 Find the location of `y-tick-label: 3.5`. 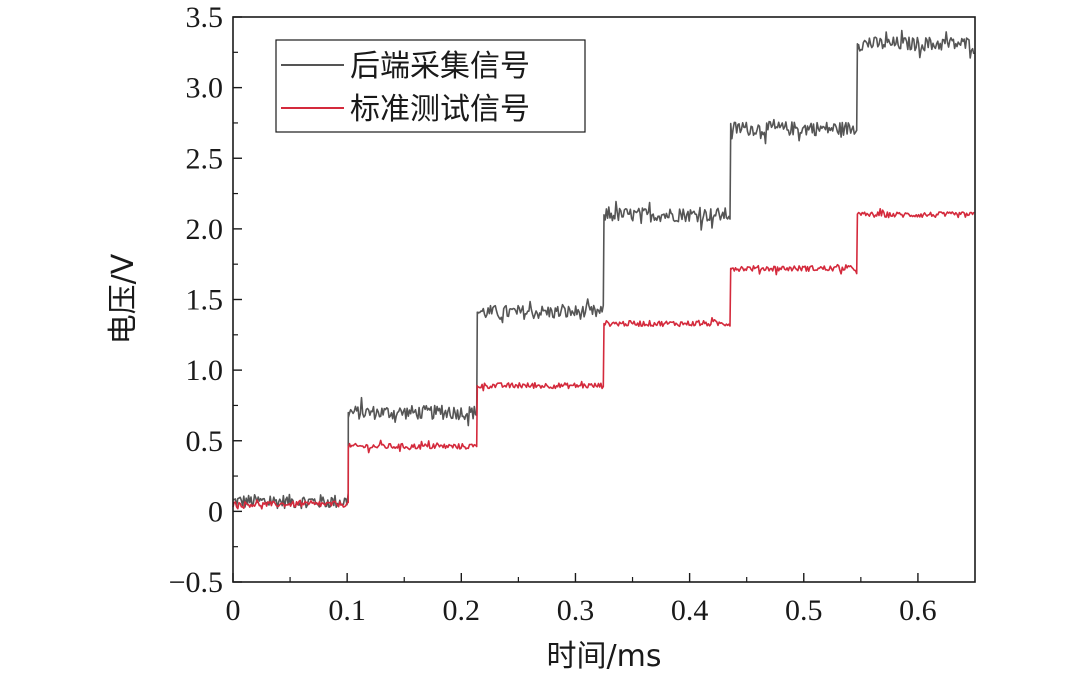

y-tick-label: 3.5 is located at coordinates (205, 17).